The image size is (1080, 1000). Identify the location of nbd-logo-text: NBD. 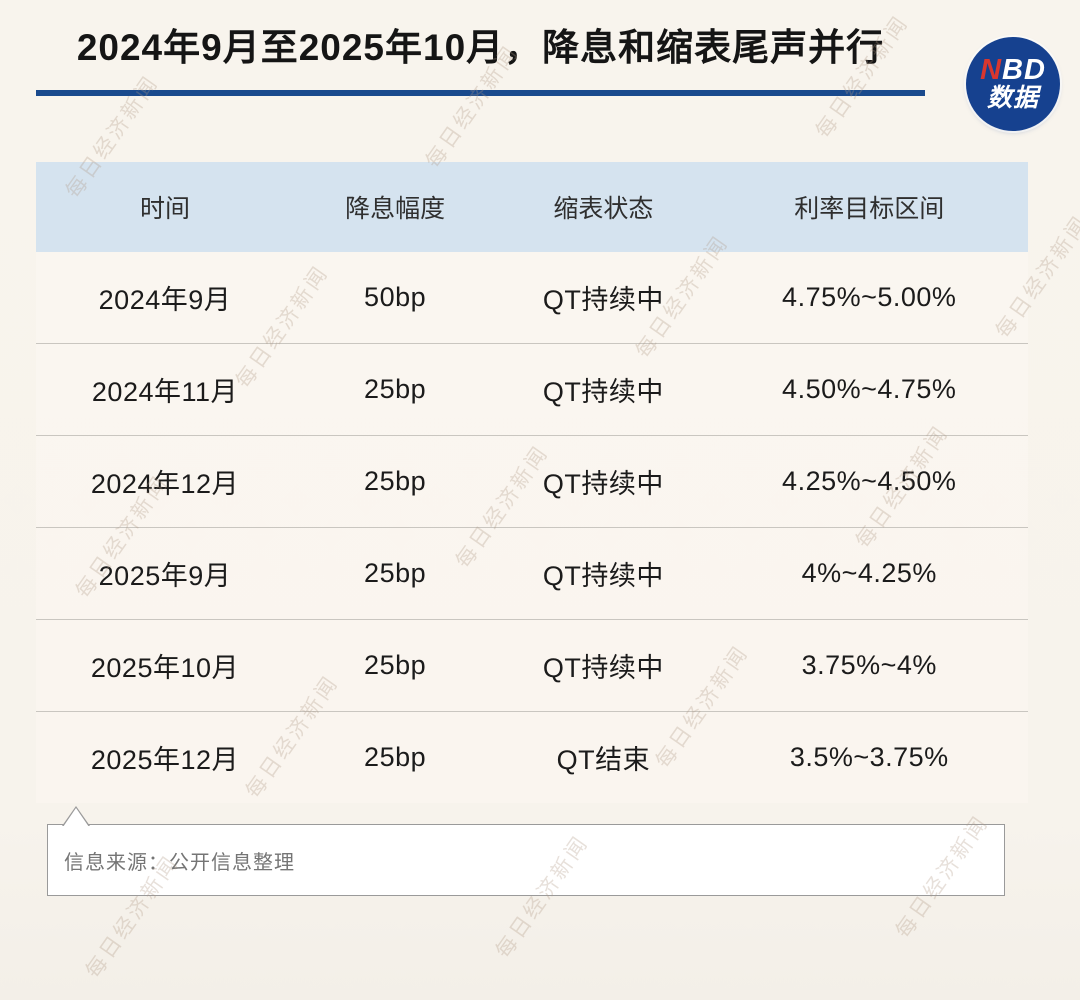
(1013, 70).